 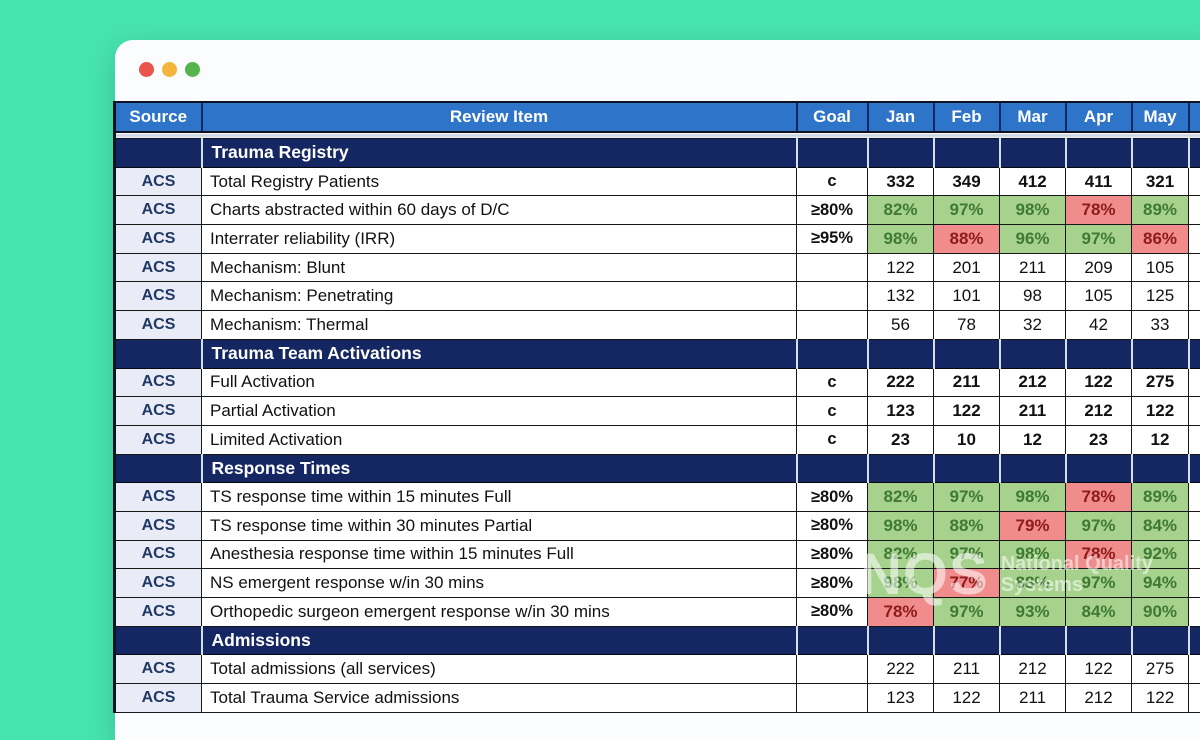 I want to click on review-item-cell: NS emergent response w/in 30 mins, so click(x=499, y=583).